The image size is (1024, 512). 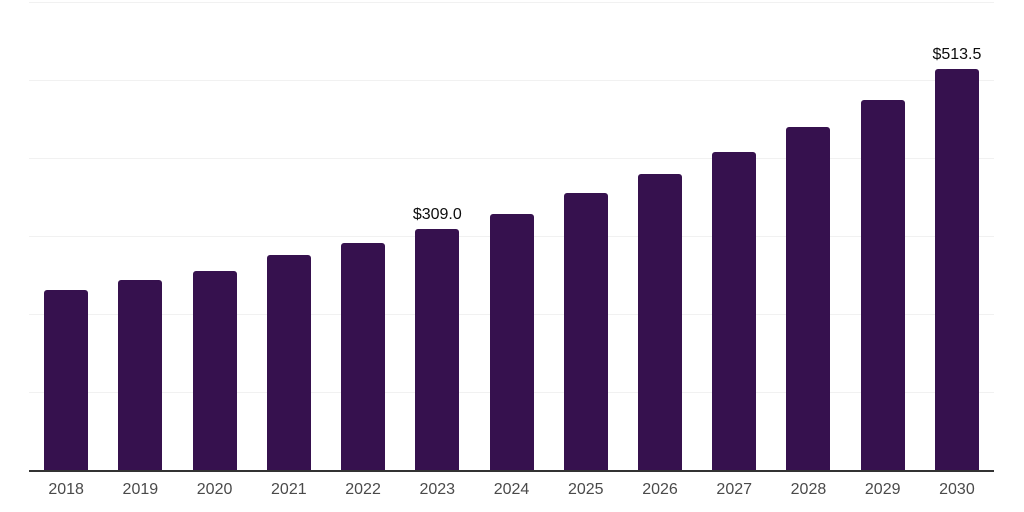 What do you see at coordinates (66, 236) in the screenshot?
I see `bar-slot-2018` at bounding box center [66, 236].